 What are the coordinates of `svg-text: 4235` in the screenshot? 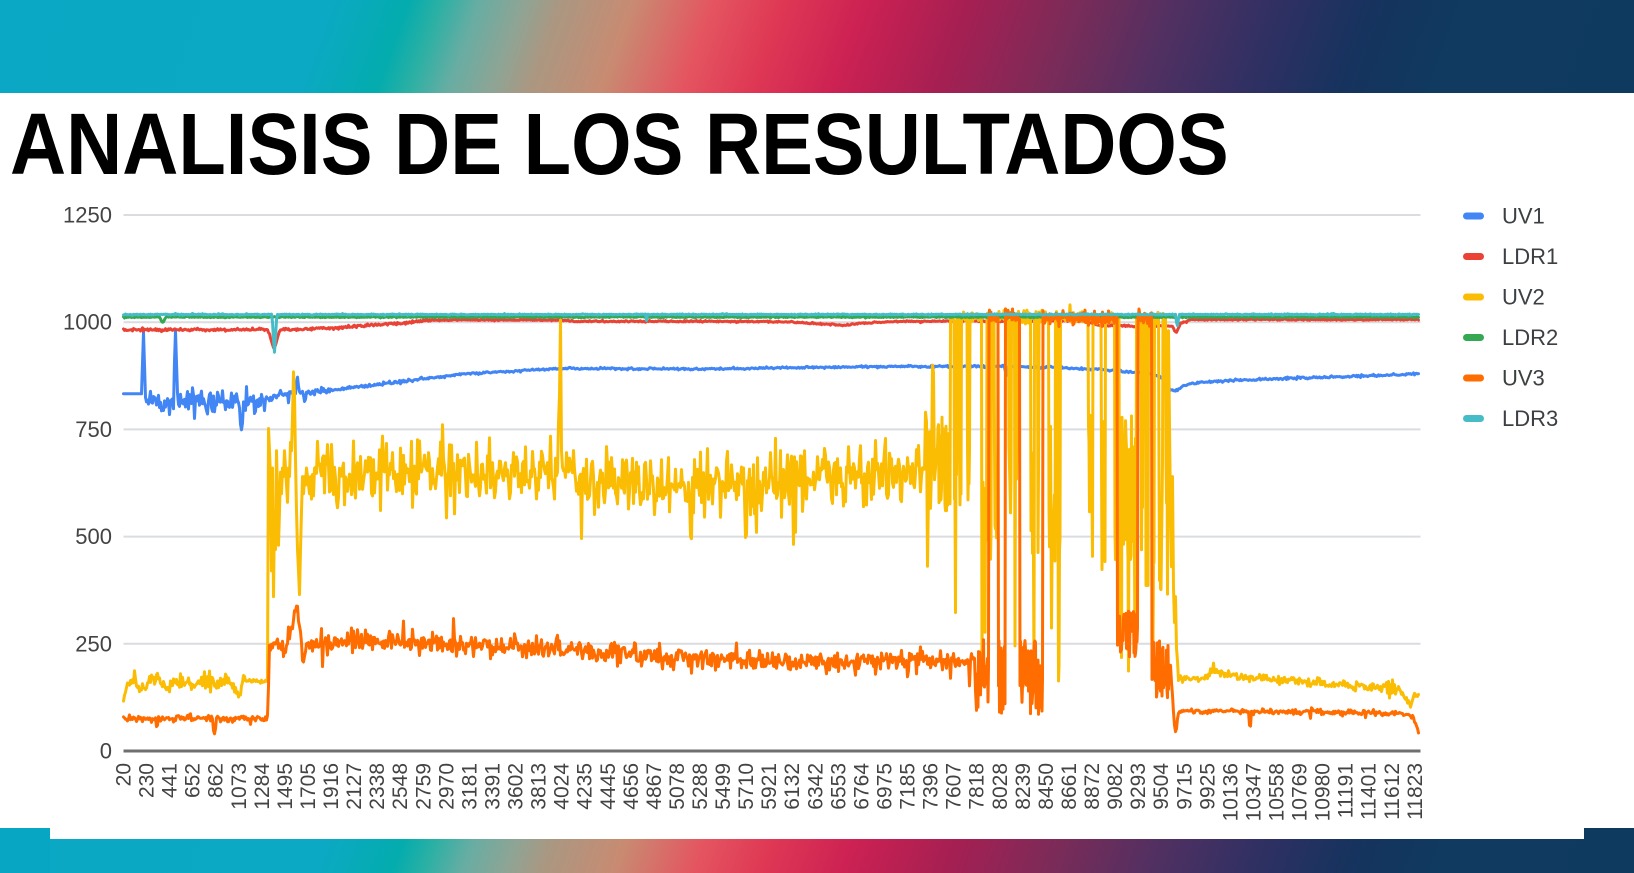 It's located at (585, 786).